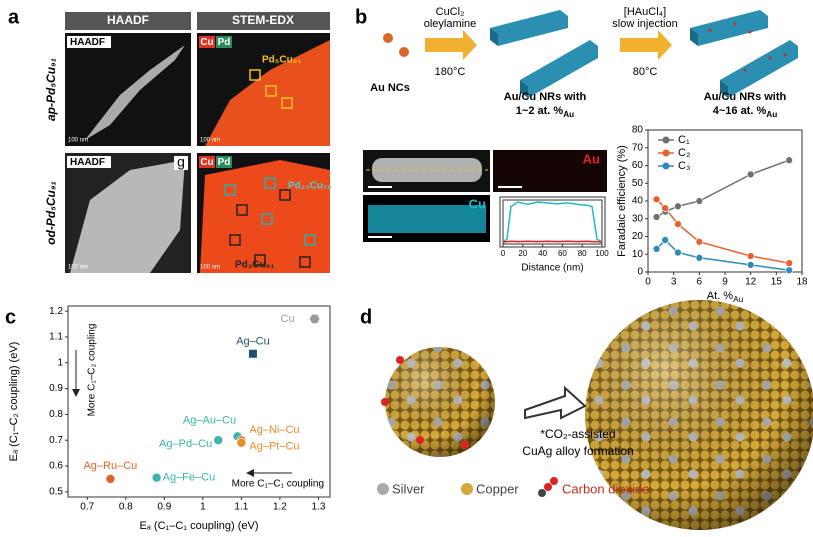 The height and width of the screenshot is (537, 813). I want to click on x-tick-label: 40, so click(542, 253).